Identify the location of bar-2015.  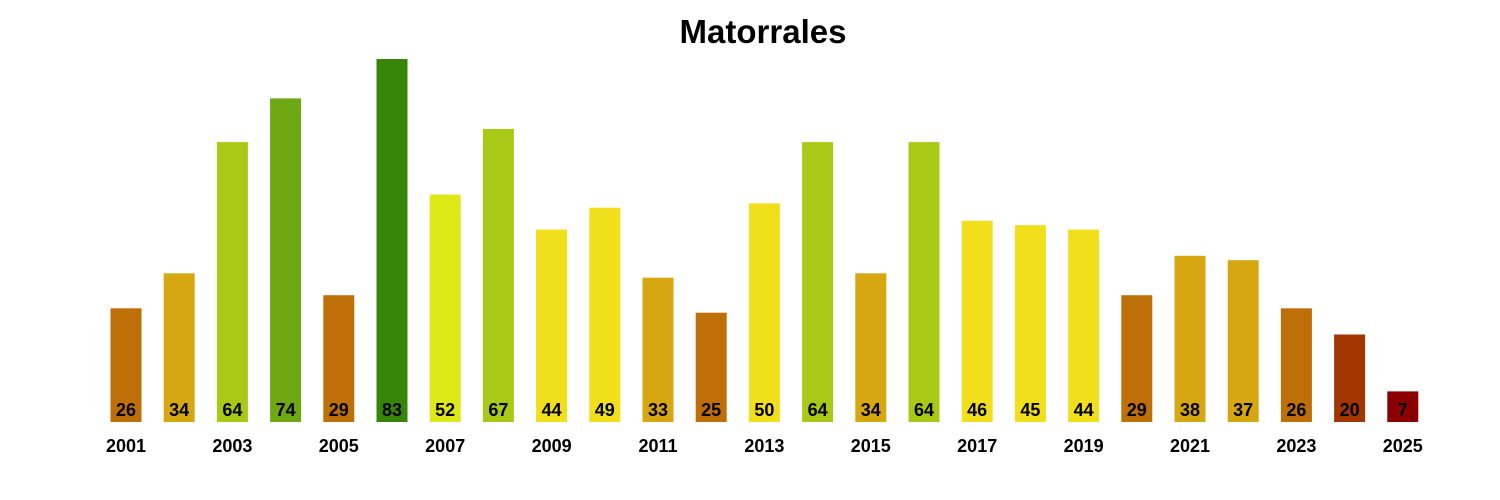
(871, 347).